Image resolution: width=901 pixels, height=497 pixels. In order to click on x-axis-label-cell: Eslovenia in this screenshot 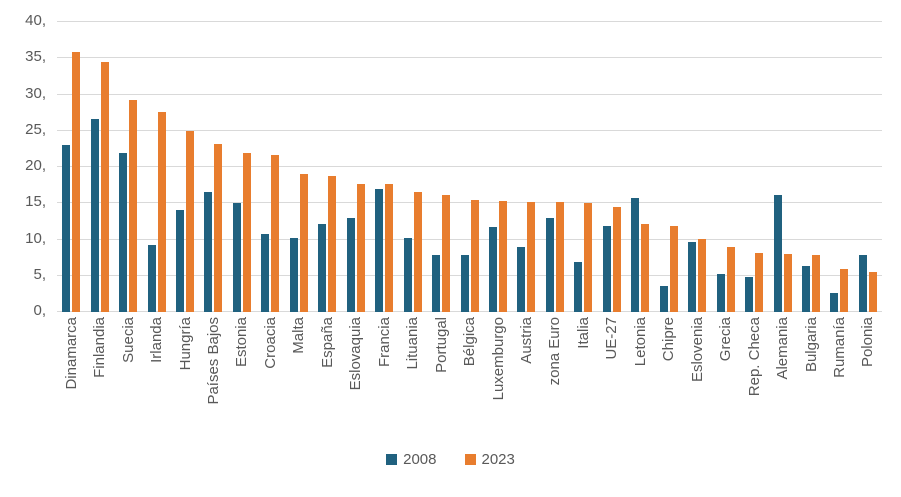, I will do `click(697, 379)`.